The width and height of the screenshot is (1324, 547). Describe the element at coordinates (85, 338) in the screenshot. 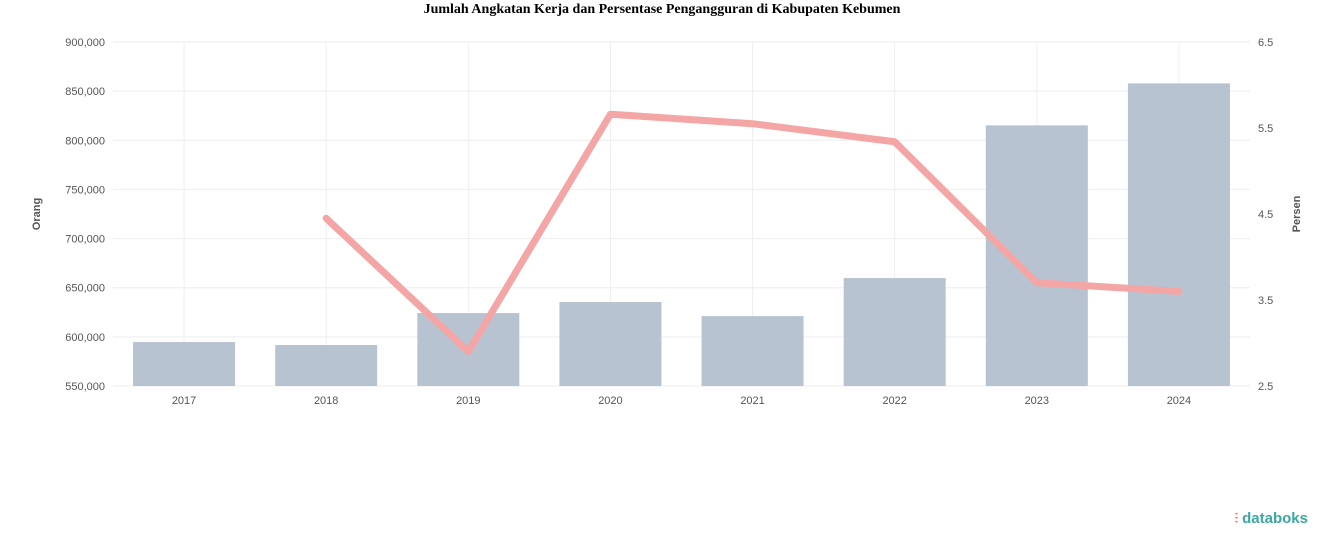

I see `y-left-tick-label: 600,000` at that location.